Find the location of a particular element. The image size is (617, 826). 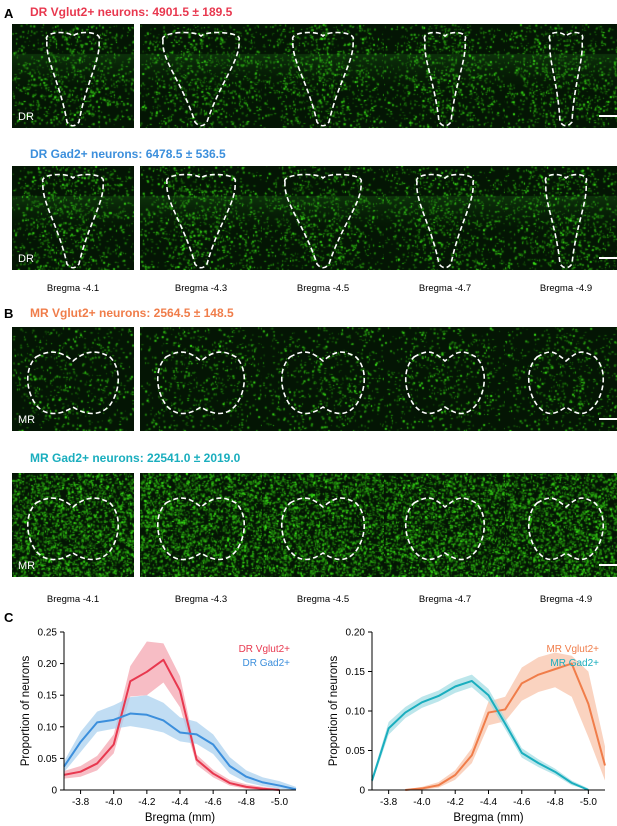

mr-gad2-title: MR Gad2+ neurons: 22541.0 ± 2019.0 is located at coordinates (135, 458).